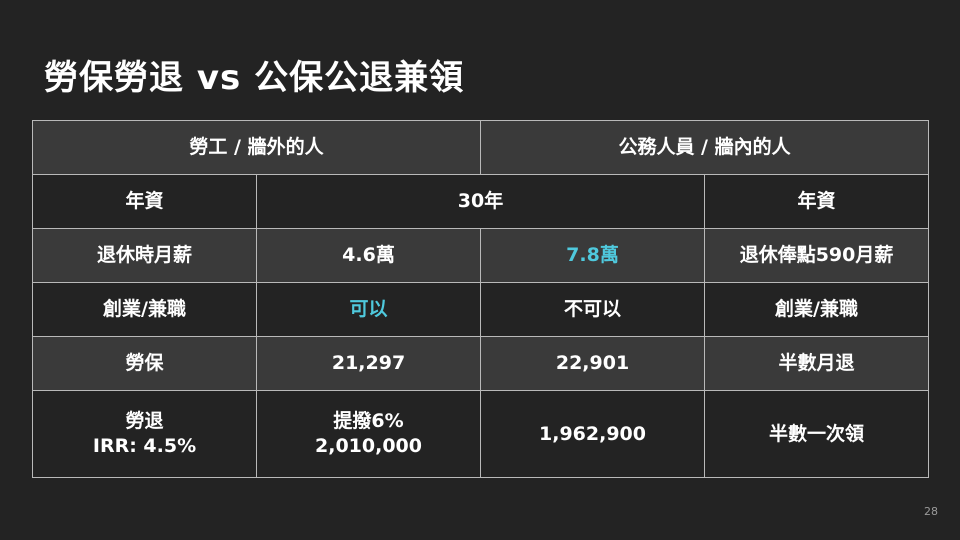 This screenshot has width=960, height=540. Describe the element at coordinates (817, 363) in the screenshot. I see `insurance-label-right: 半數月退` at that location.